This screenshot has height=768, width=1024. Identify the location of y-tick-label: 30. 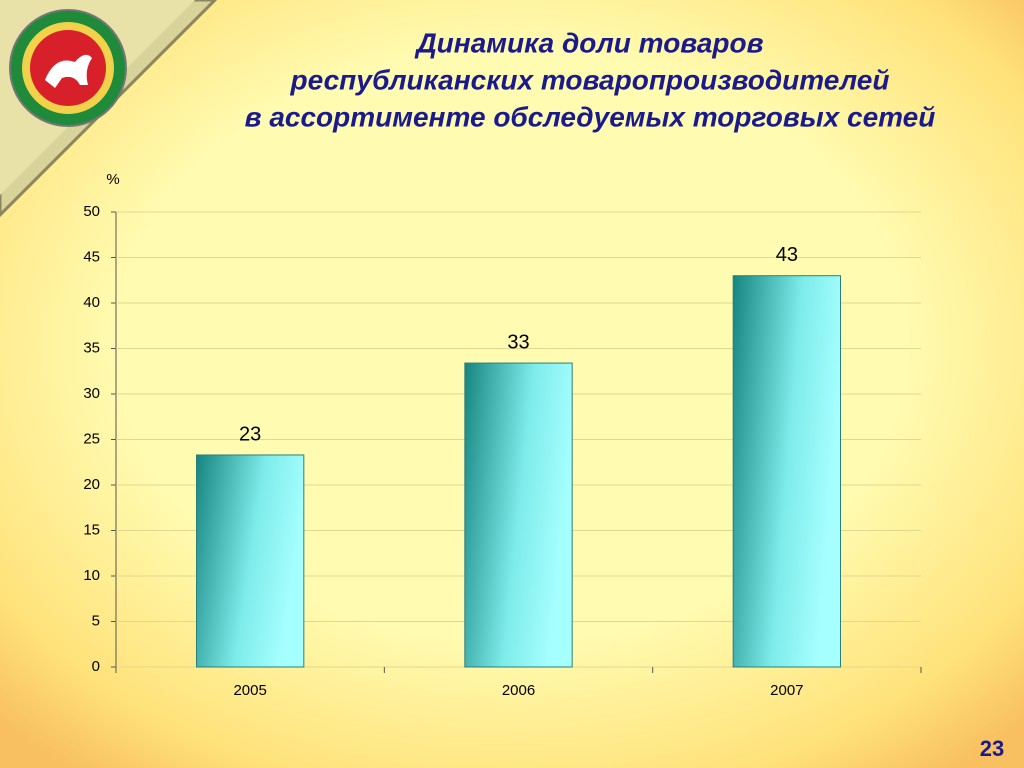
(91, 393).